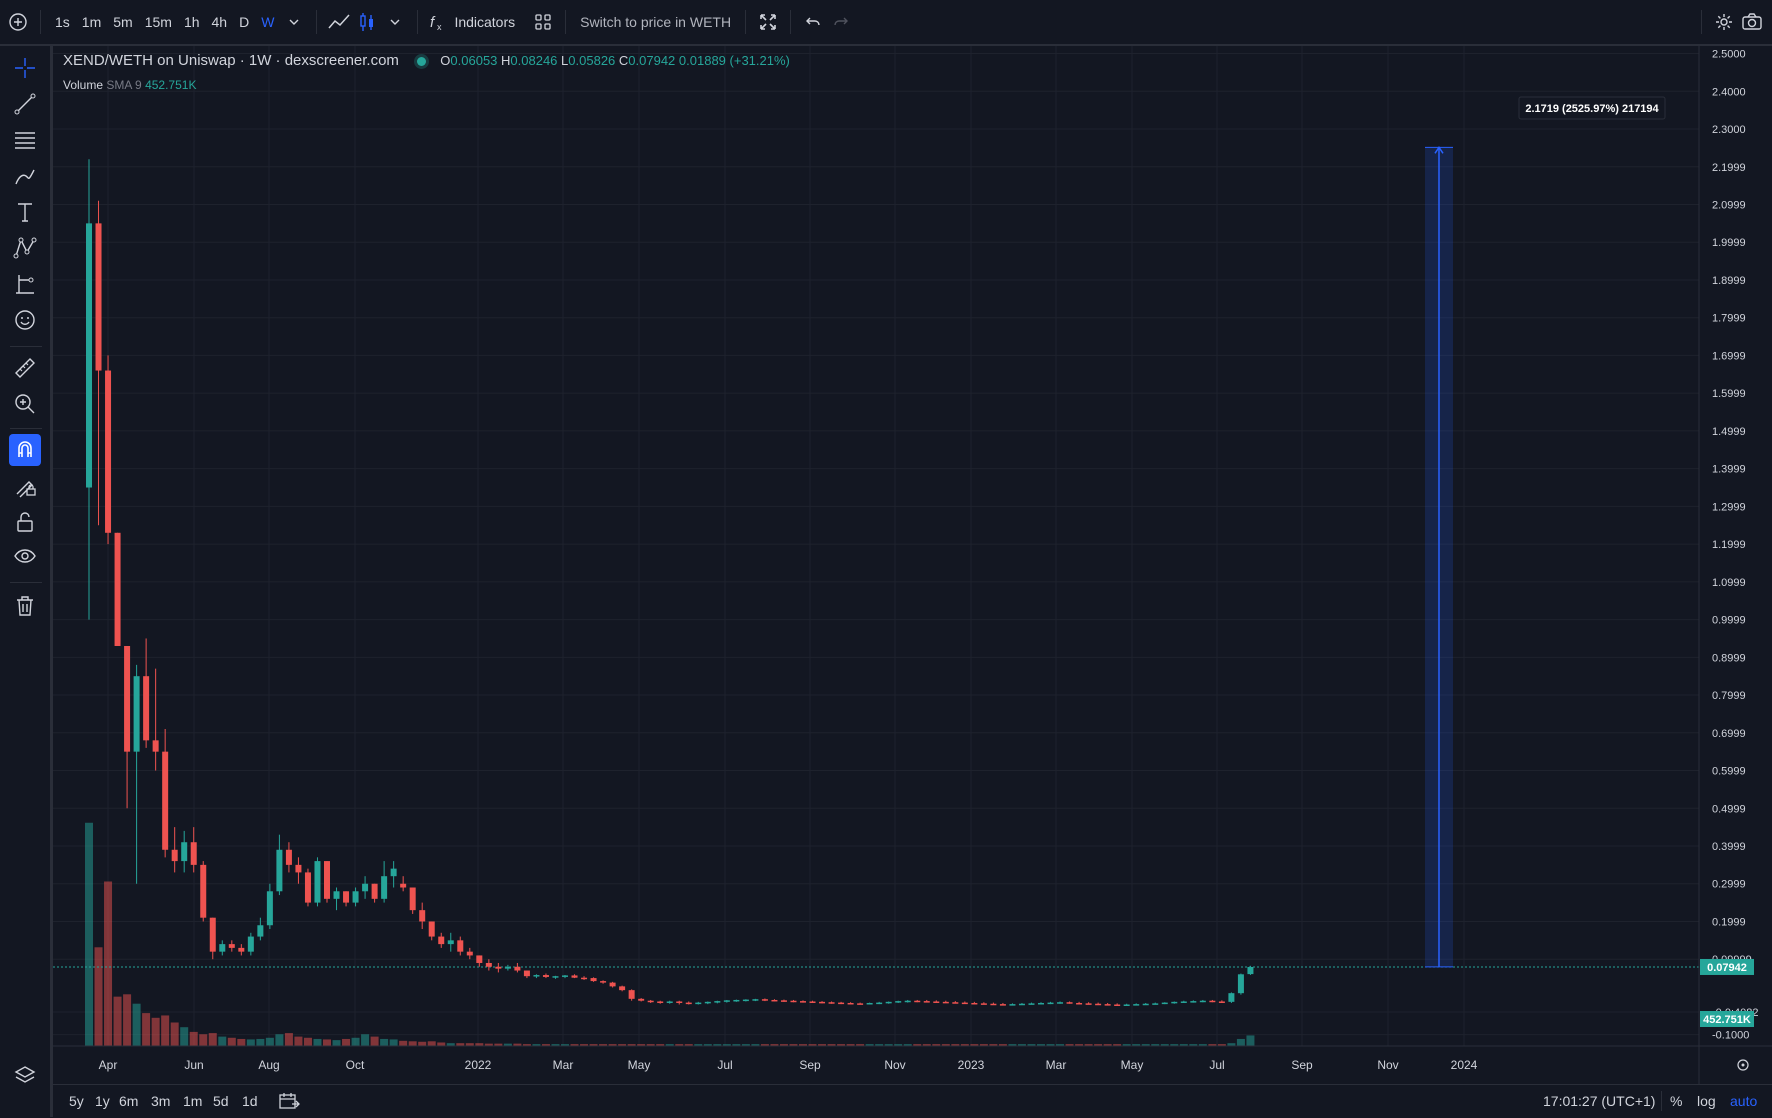  Describe the element at coordinates (1439, 556) in the screenshot. I see `measure-tool` at that location.